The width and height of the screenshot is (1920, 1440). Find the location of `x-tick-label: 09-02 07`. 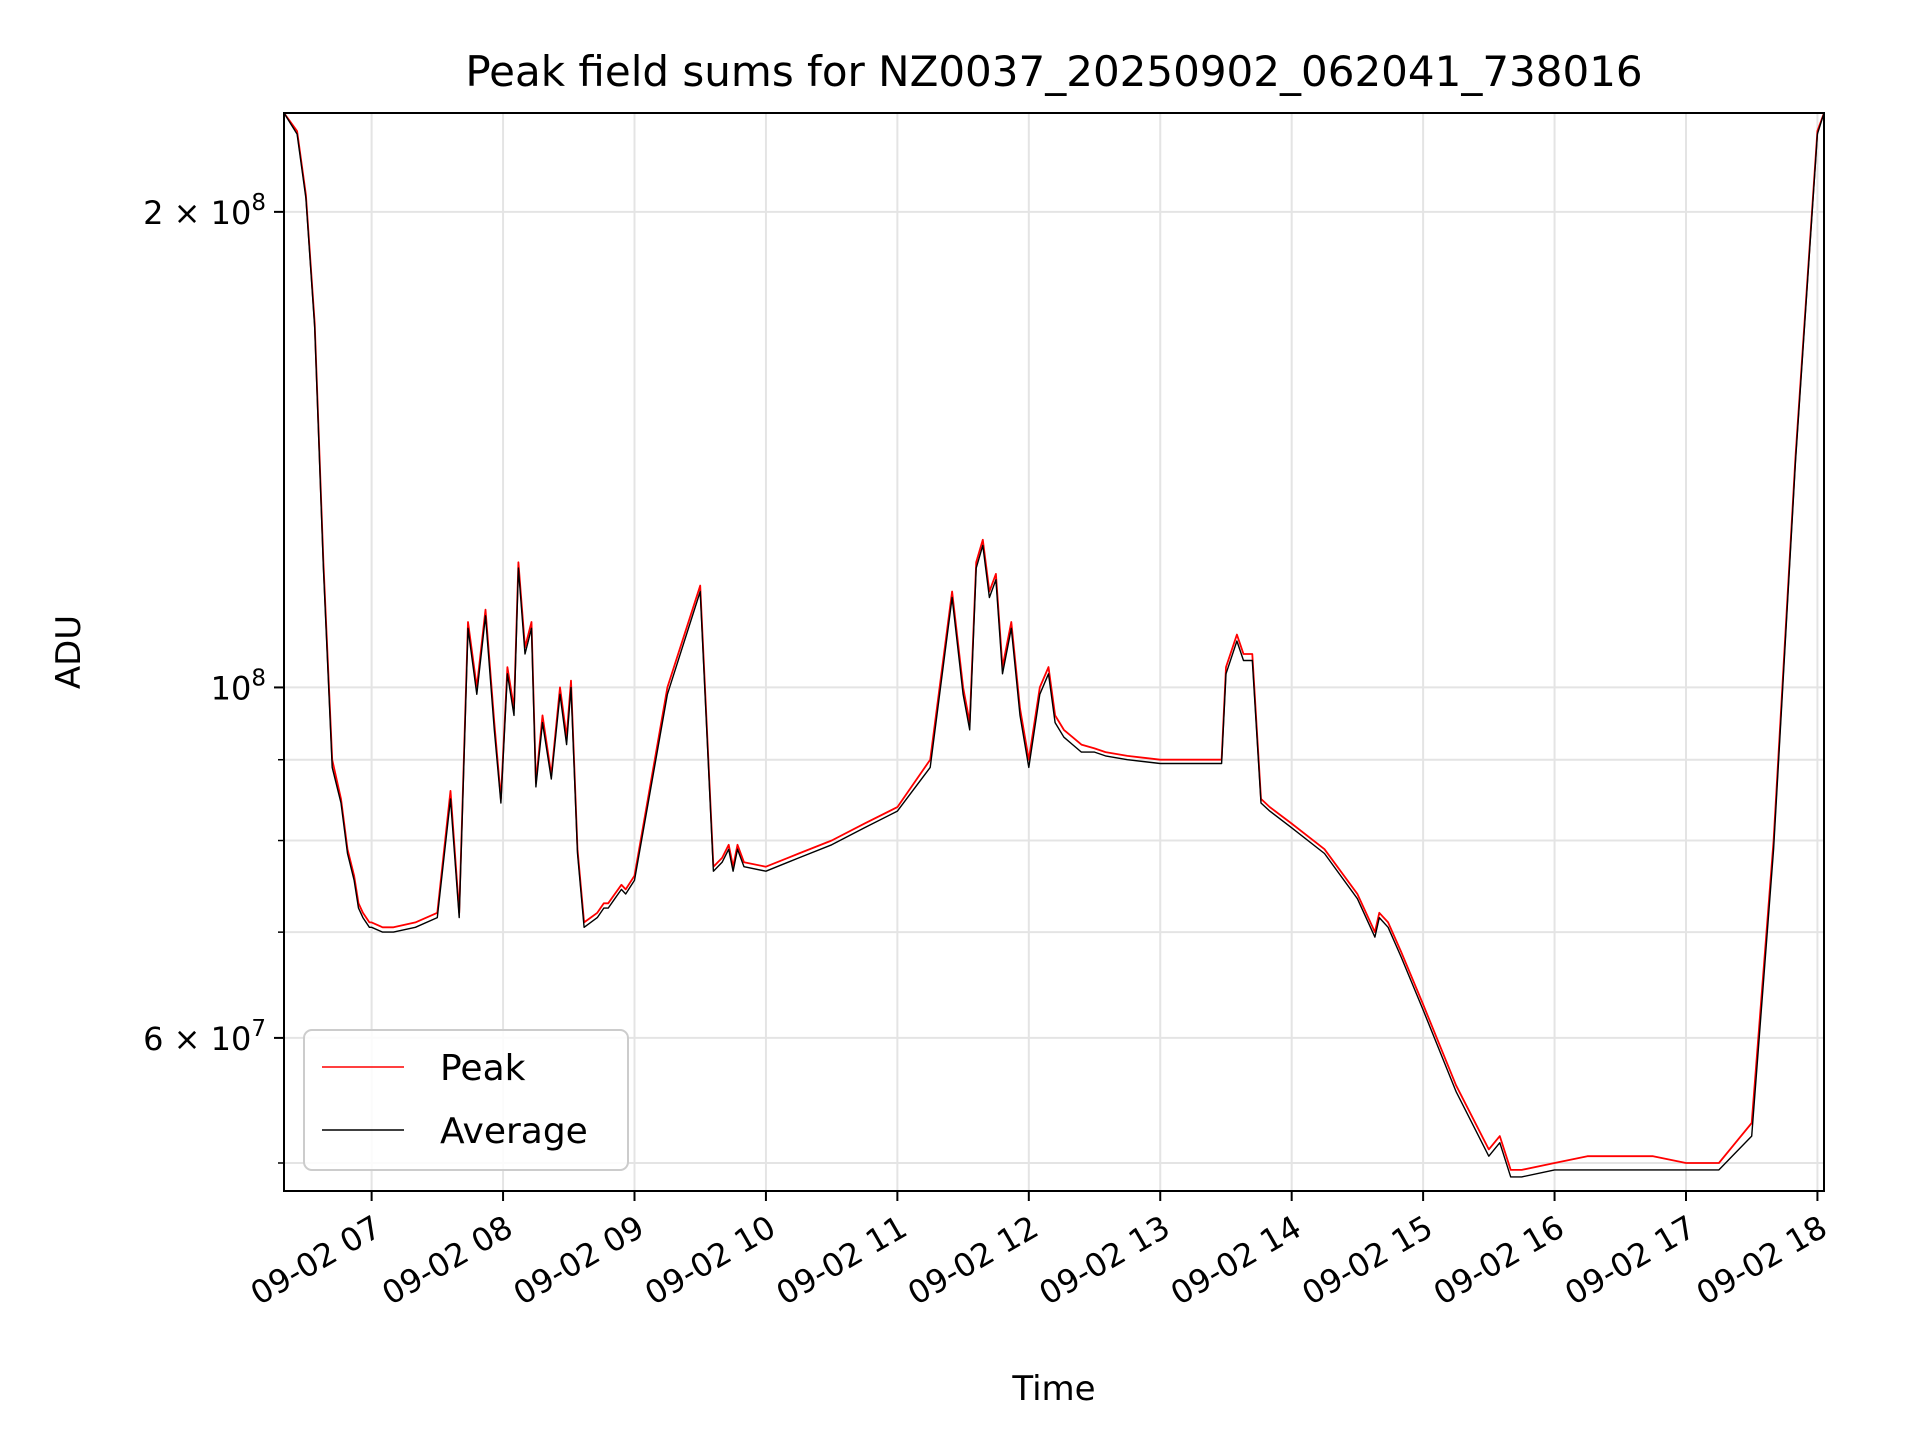

x-tick-label: 09-02 07 is located at coordinates (316, 1260).